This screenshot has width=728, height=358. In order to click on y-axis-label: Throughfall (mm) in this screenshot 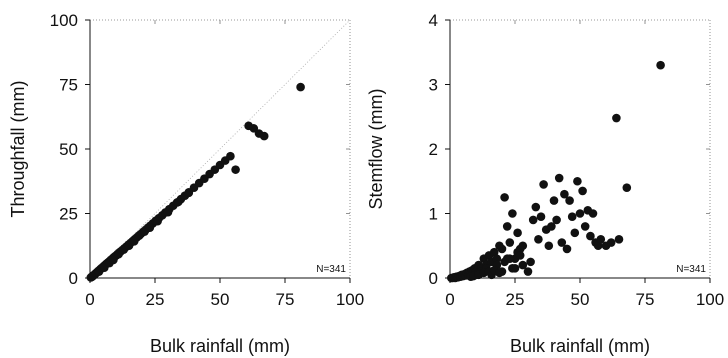, I will do `click(18, 148)`.